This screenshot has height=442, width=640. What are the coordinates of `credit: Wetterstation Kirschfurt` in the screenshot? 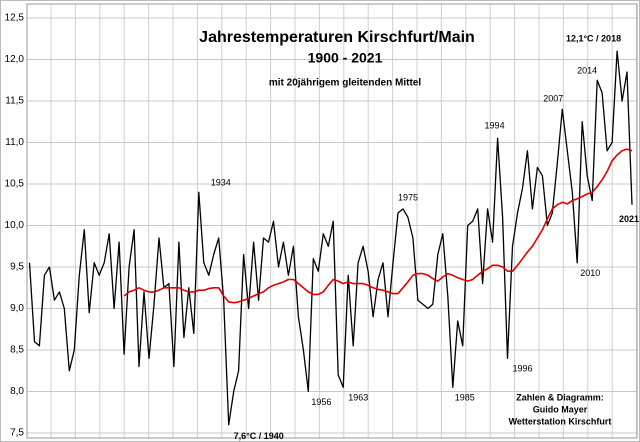 It's located at (560, 421).